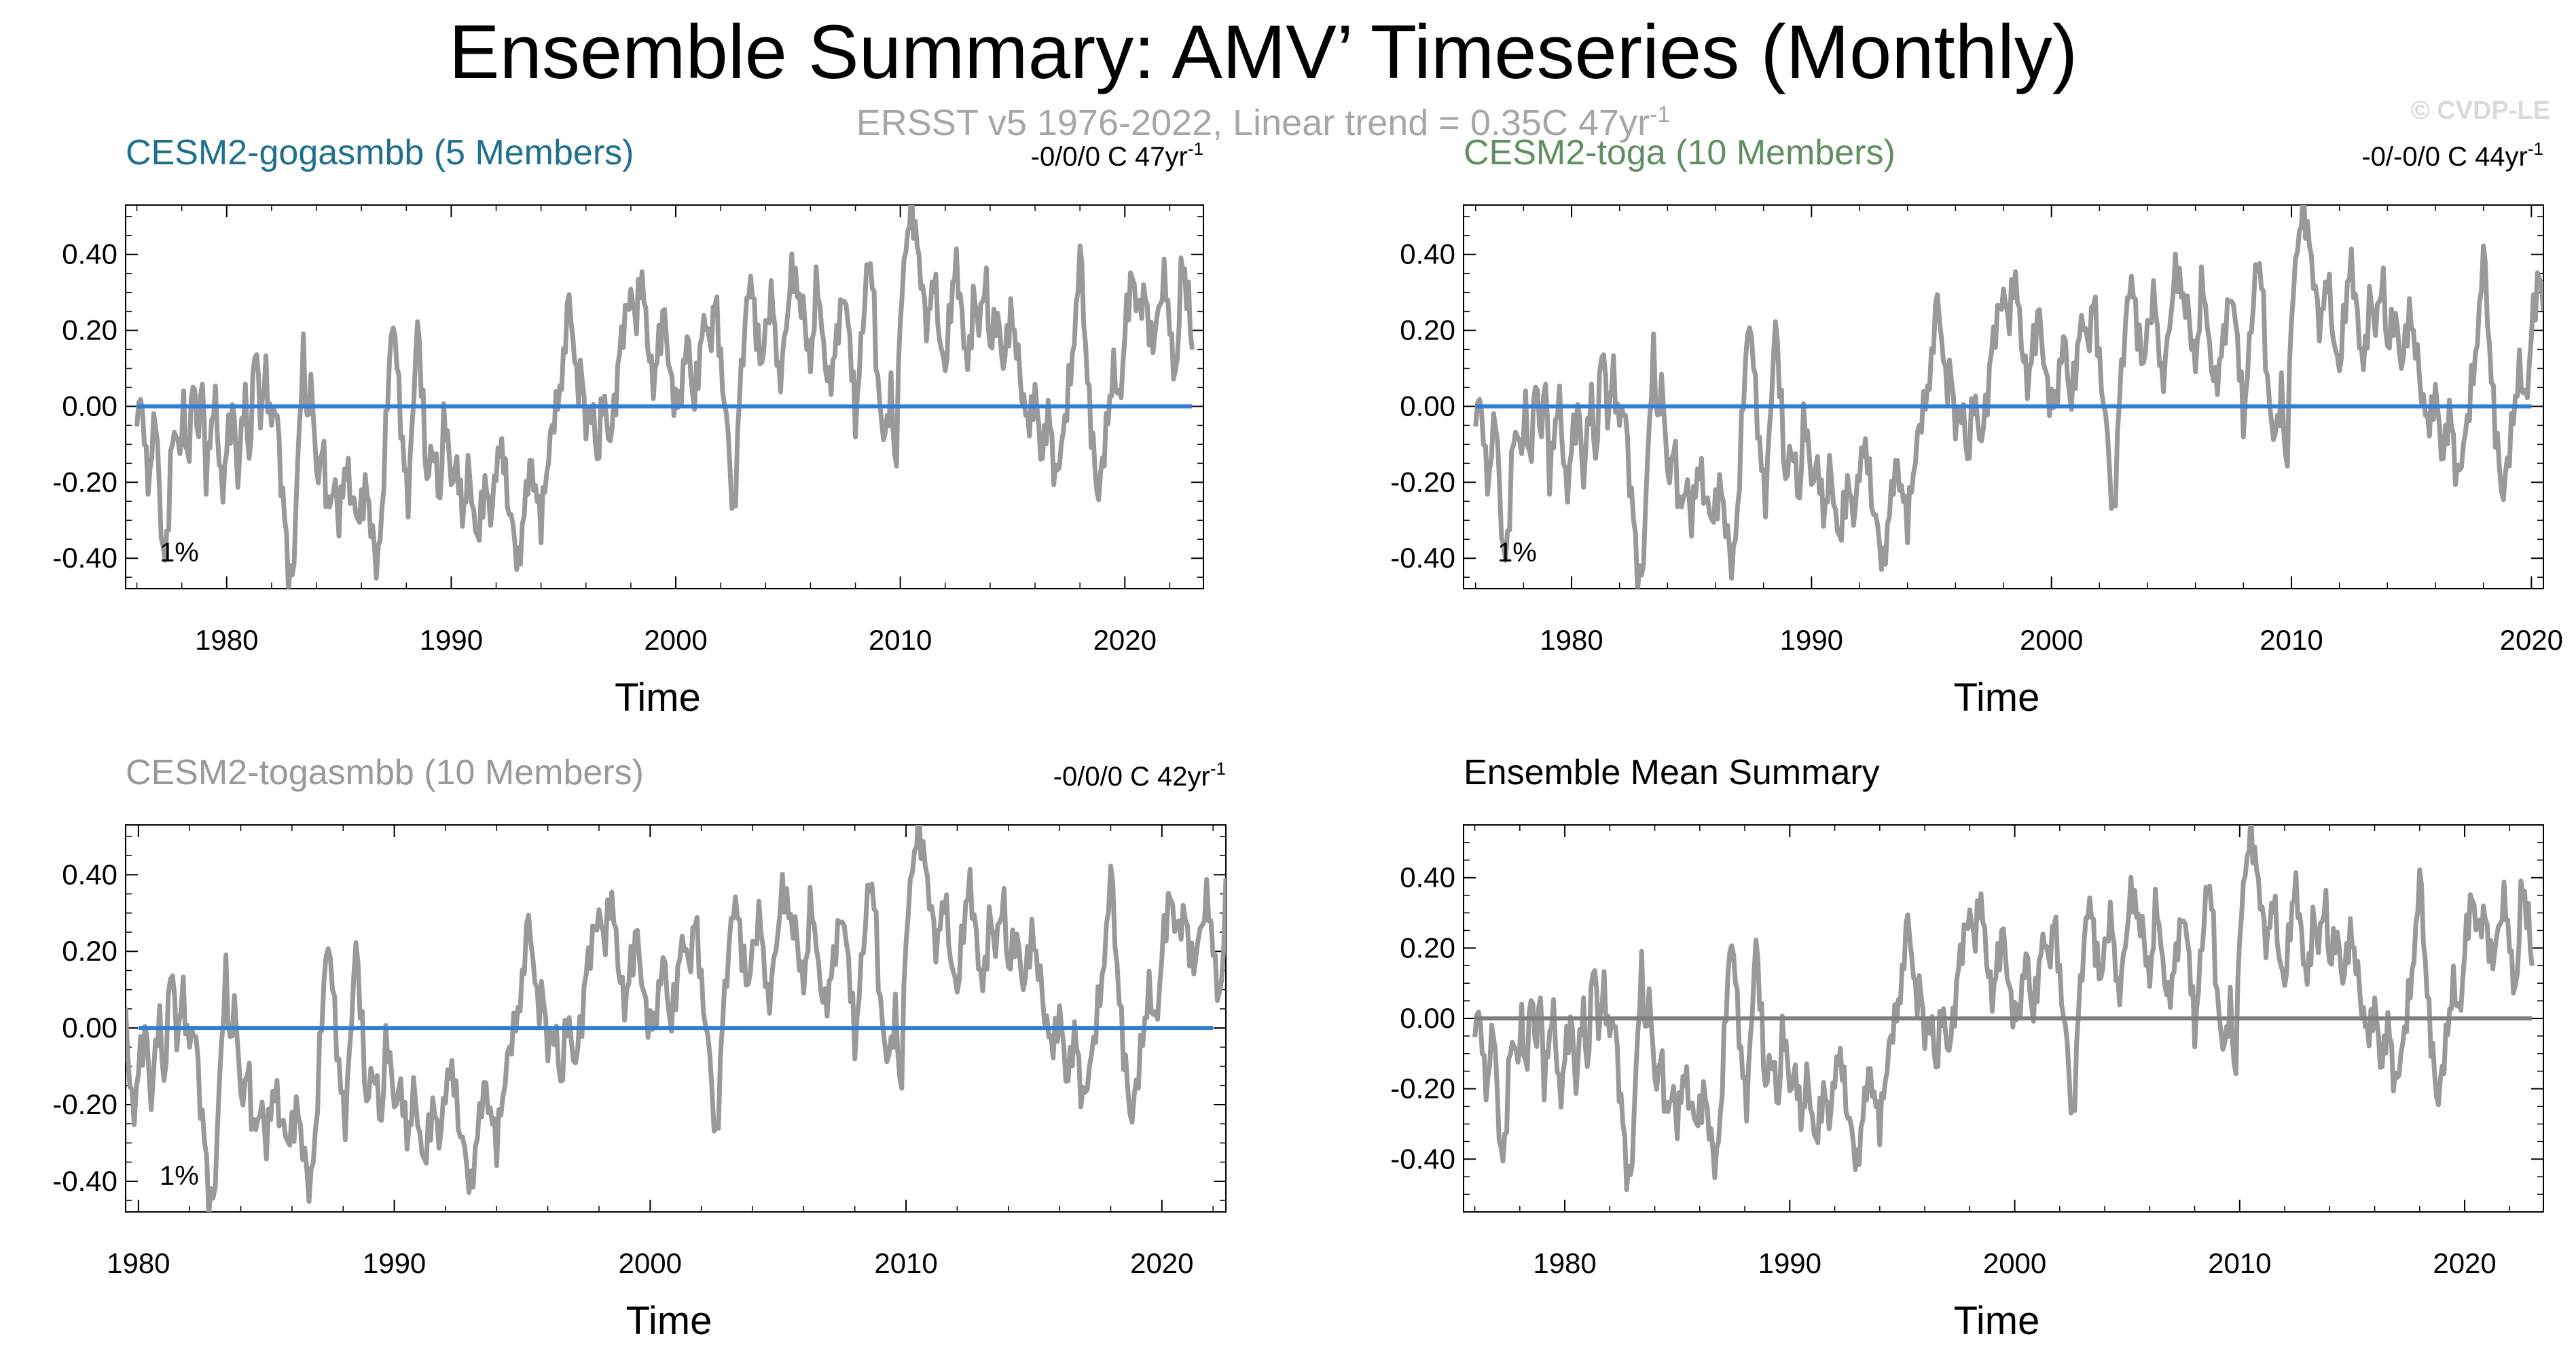  Describe the element at coordinates (2480, 110) in the screenshot. I see `watermark: © CVDP-LE` at that location.